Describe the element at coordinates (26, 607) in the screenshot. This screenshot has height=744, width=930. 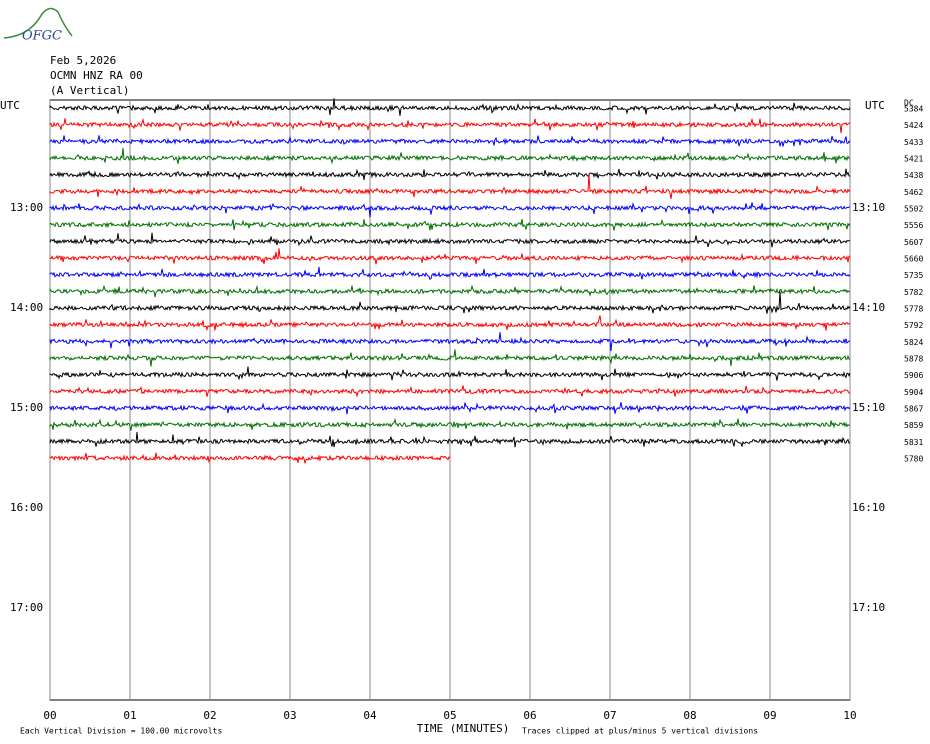
I see `left-time-label: 17:00` at that location.